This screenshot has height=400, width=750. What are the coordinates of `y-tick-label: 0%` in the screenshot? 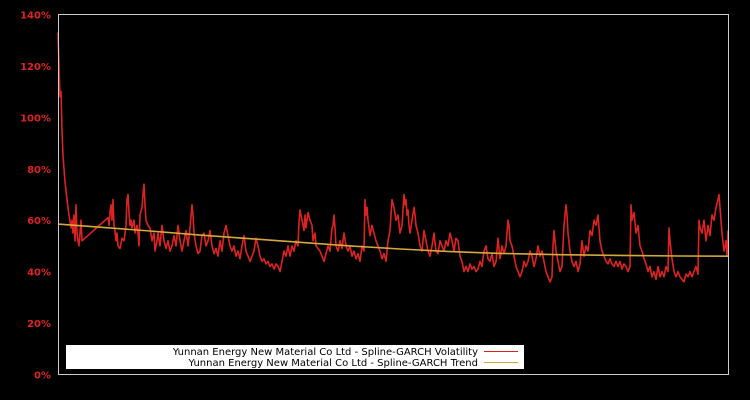 It's located at (42, 376).